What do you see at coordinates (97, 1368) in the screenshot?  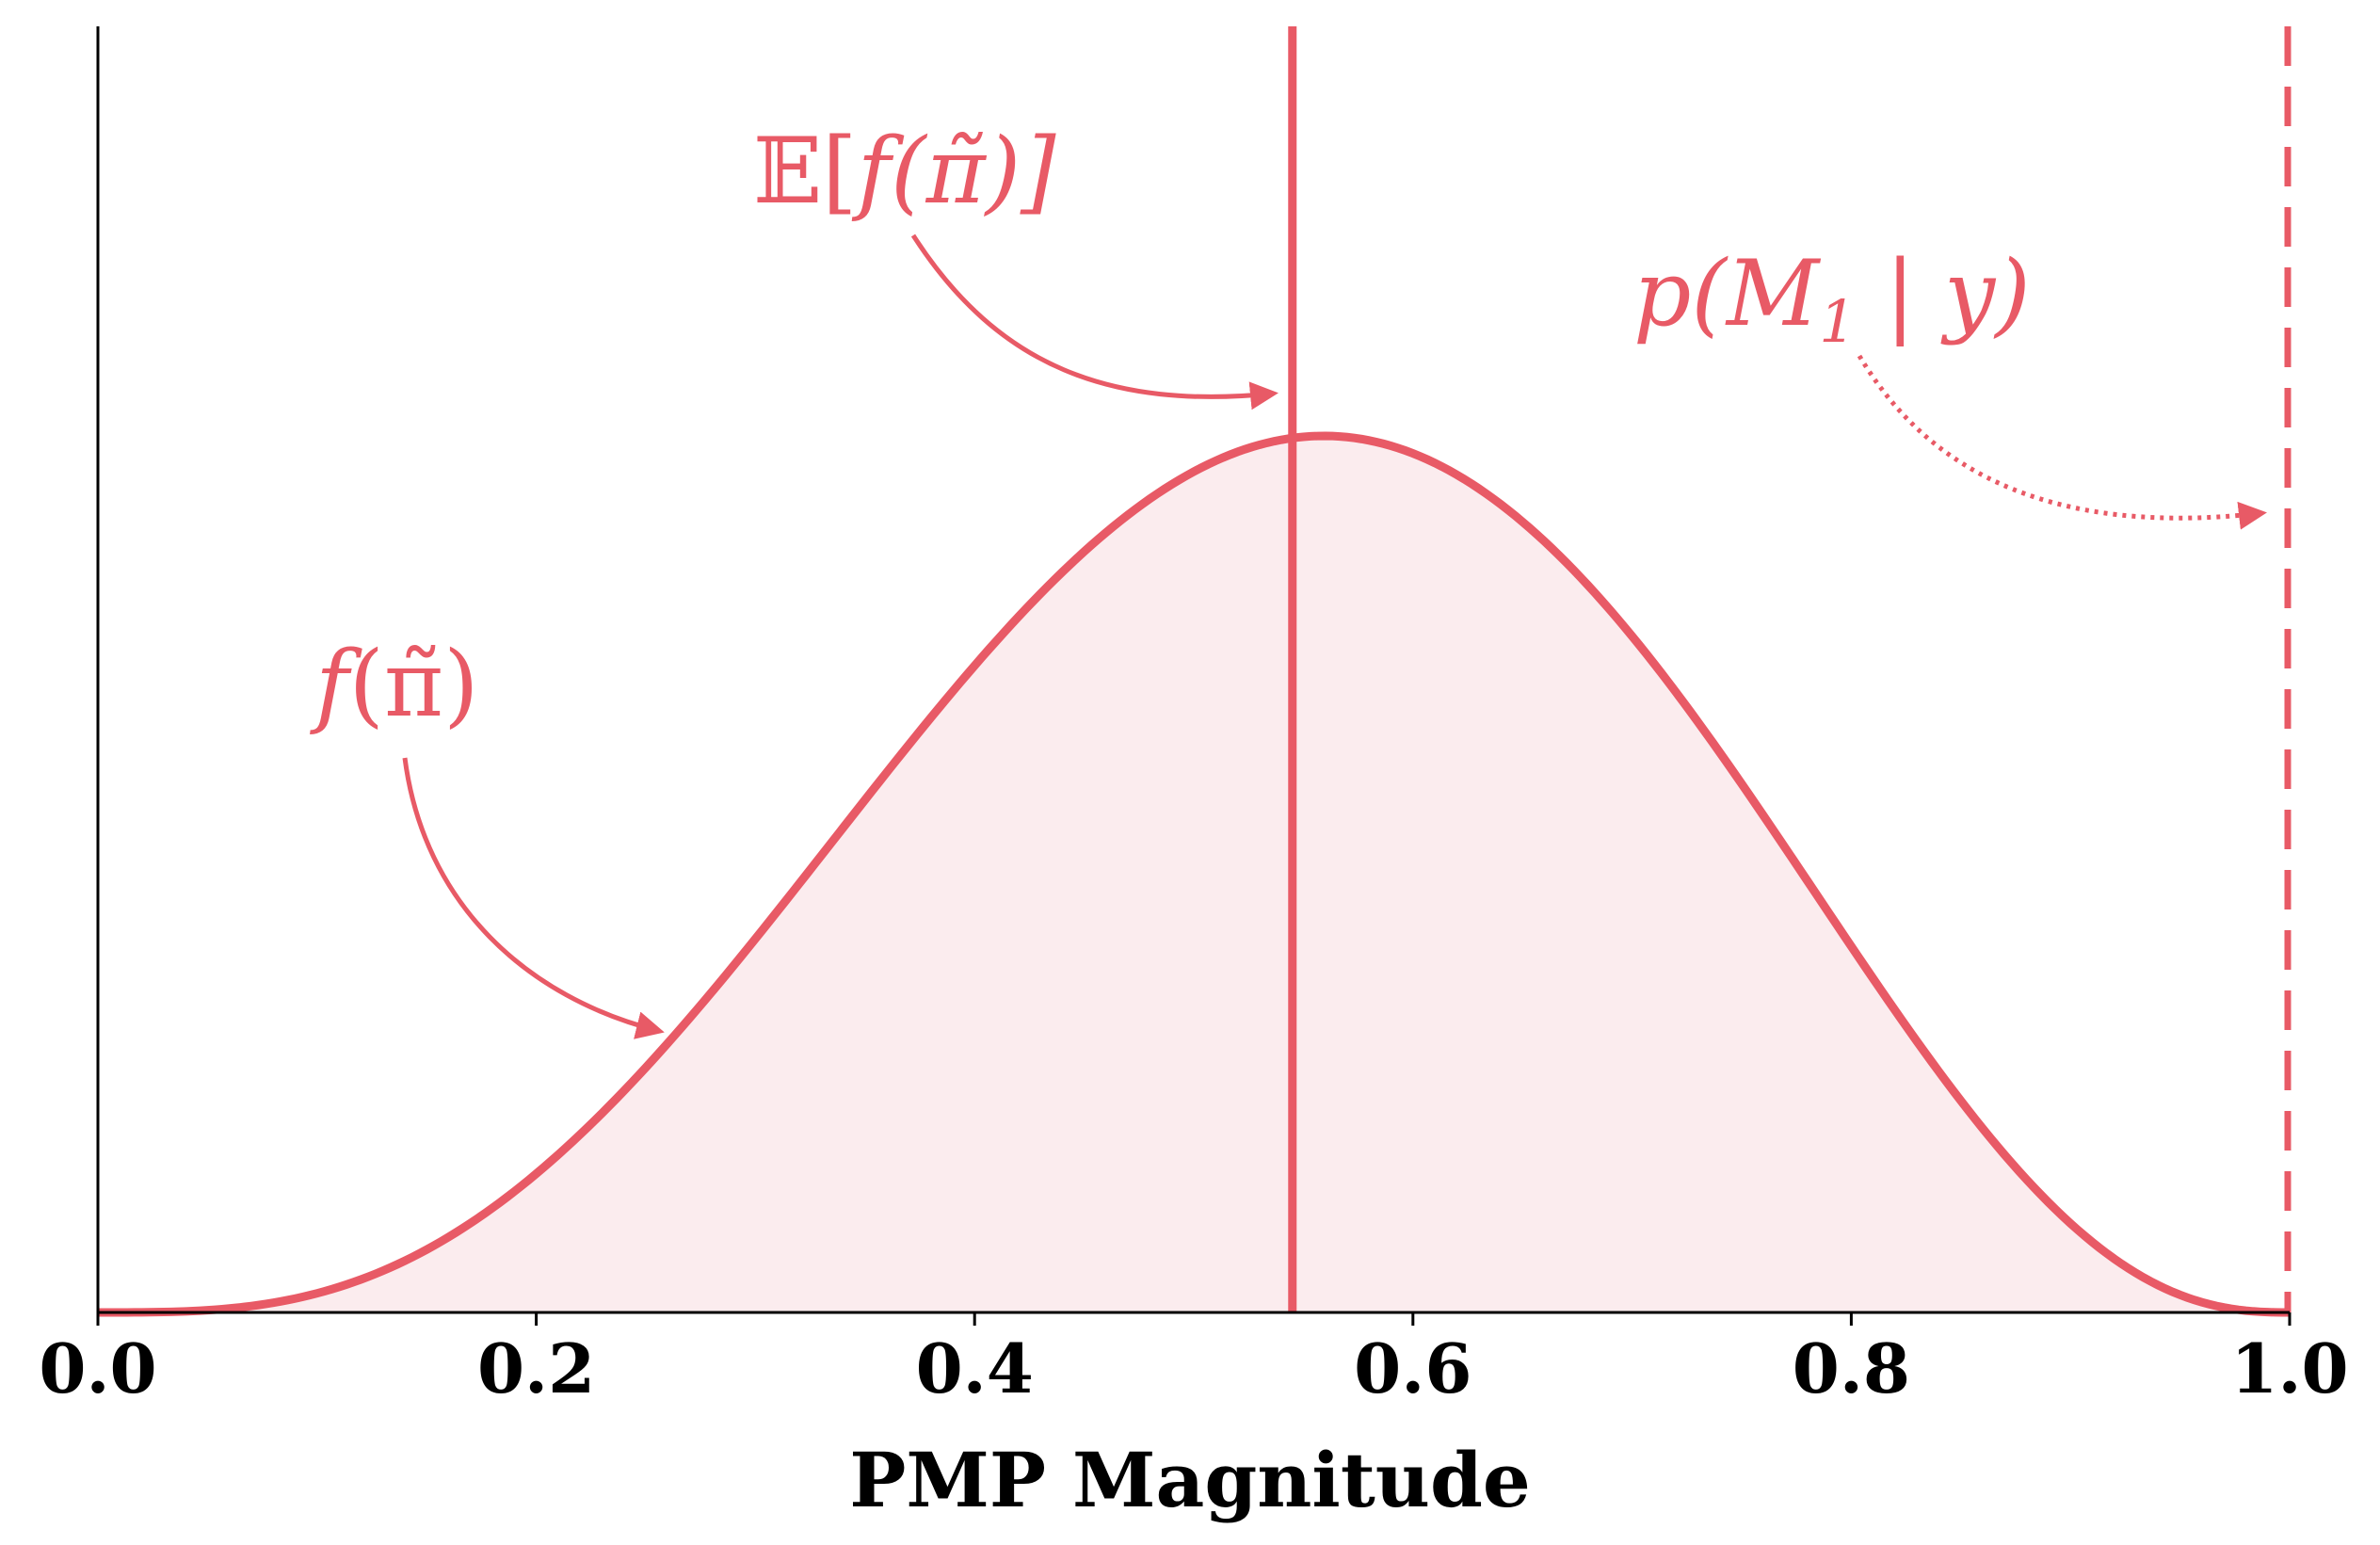 I see `x-tick-label: 0.0` at bounding box center [97, 1368].